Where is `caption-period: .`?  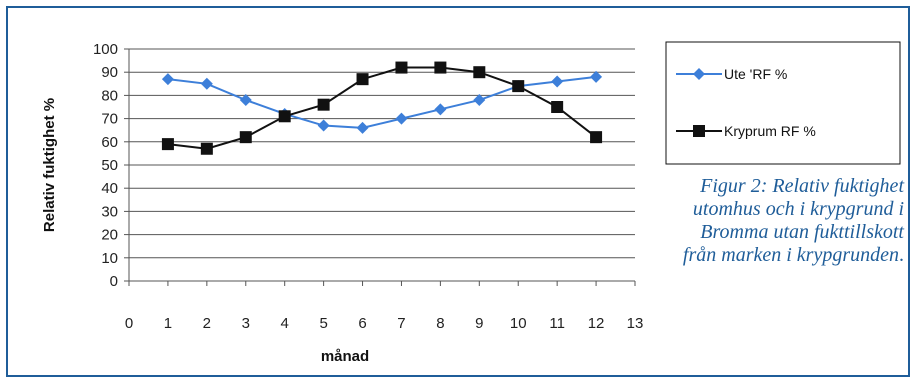 caption-period: . is located at coordinates (901, 255).